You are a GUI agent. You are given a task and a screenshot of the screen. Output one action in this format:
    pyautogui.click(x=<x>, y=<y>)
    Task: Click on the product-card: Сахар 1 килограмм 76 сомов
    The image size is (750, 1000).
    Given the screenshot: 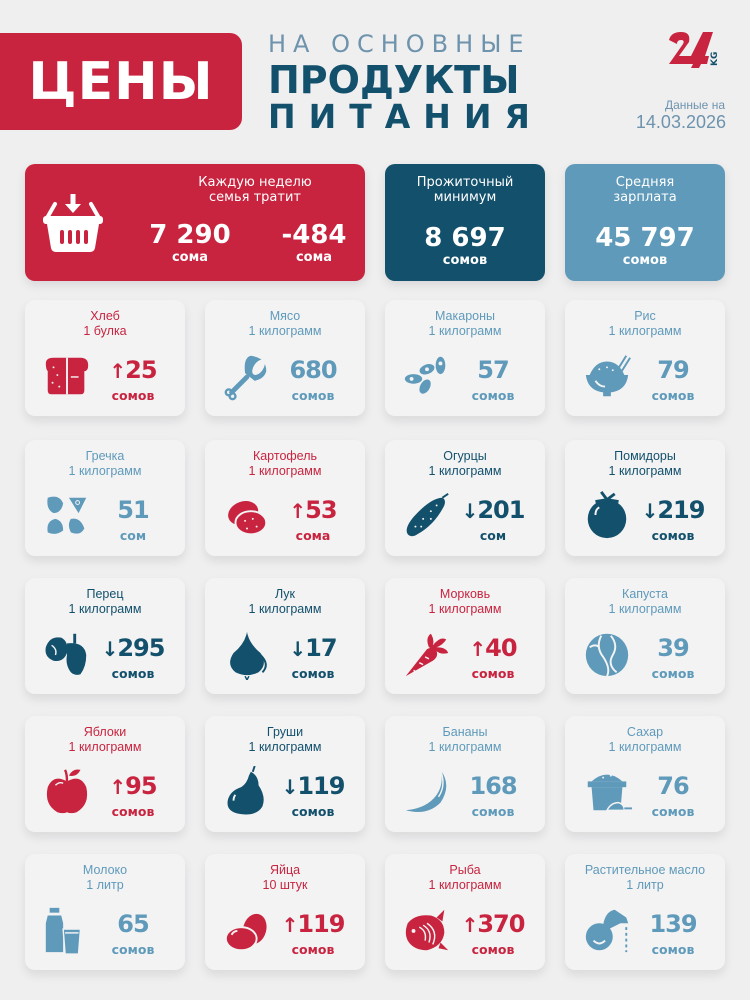 What is the action you would take?
    pyautogui.click(x=645, y=774)
    